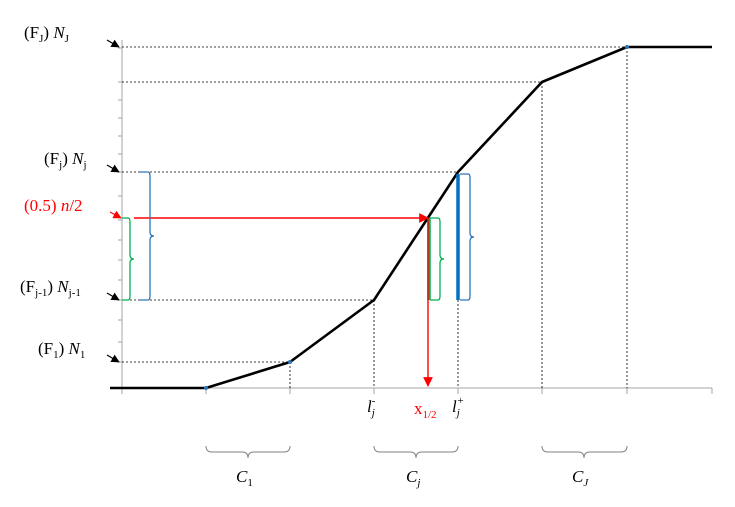 The height and width of the screenshot is (507, 735). Describe the element at coordinates (580, 478) in the screenshot. I see `label-CJ: CJ` at that location.